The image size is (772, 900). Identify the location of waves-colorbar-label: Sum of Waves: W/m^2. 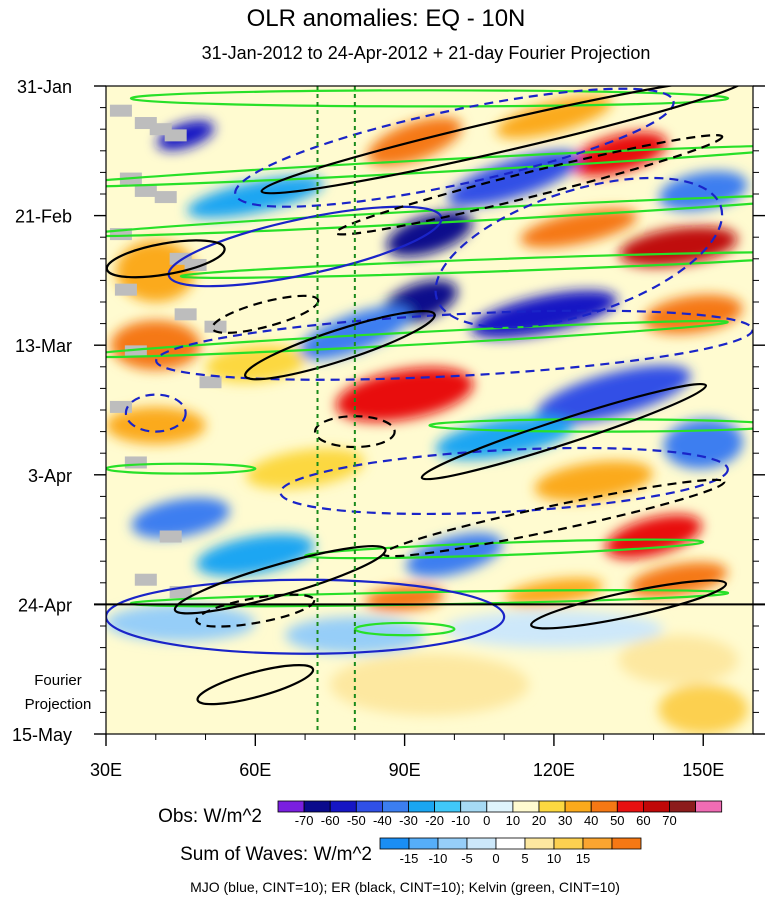
(276, 854).